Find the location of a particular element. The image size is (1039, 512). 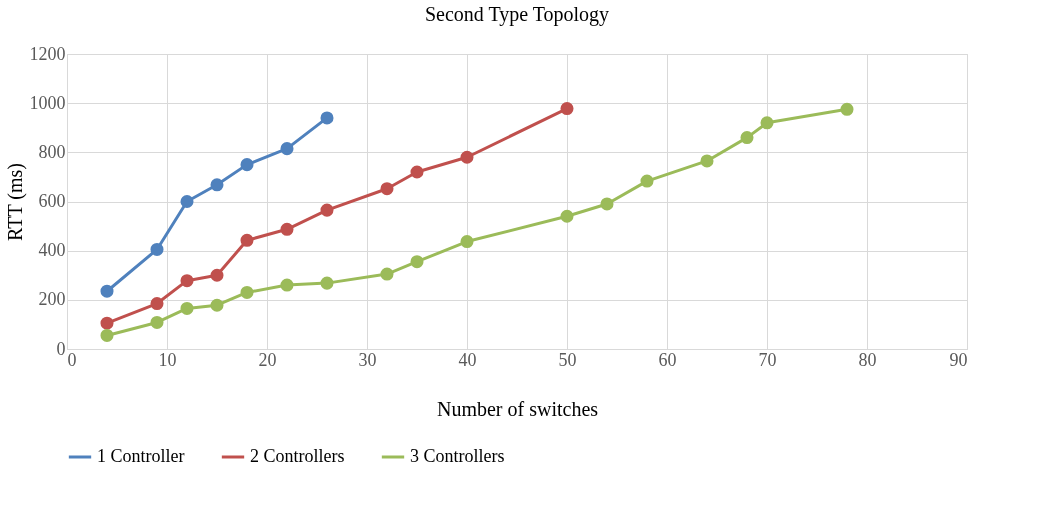

x-tick-label: 70 is located at coordinates (767, 359).